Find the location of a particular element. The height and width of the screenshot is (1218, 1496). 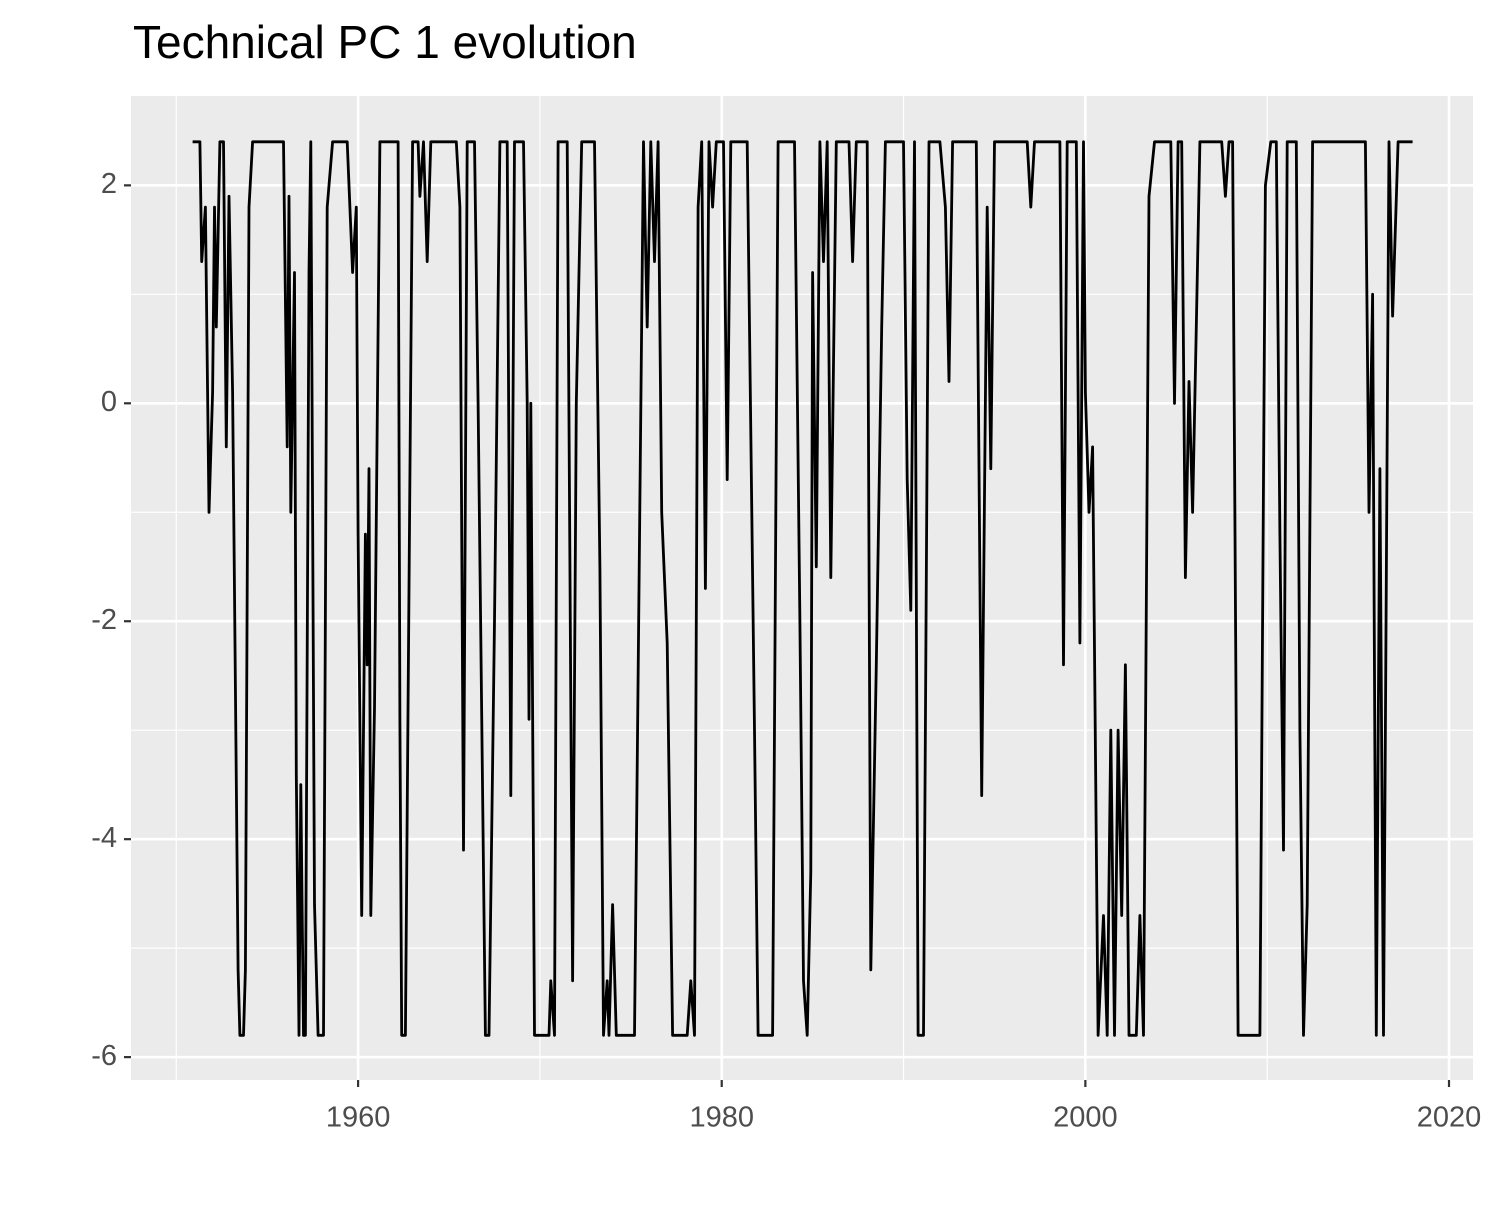

y-tick-label: -4 is located at coordinates (104, 838).